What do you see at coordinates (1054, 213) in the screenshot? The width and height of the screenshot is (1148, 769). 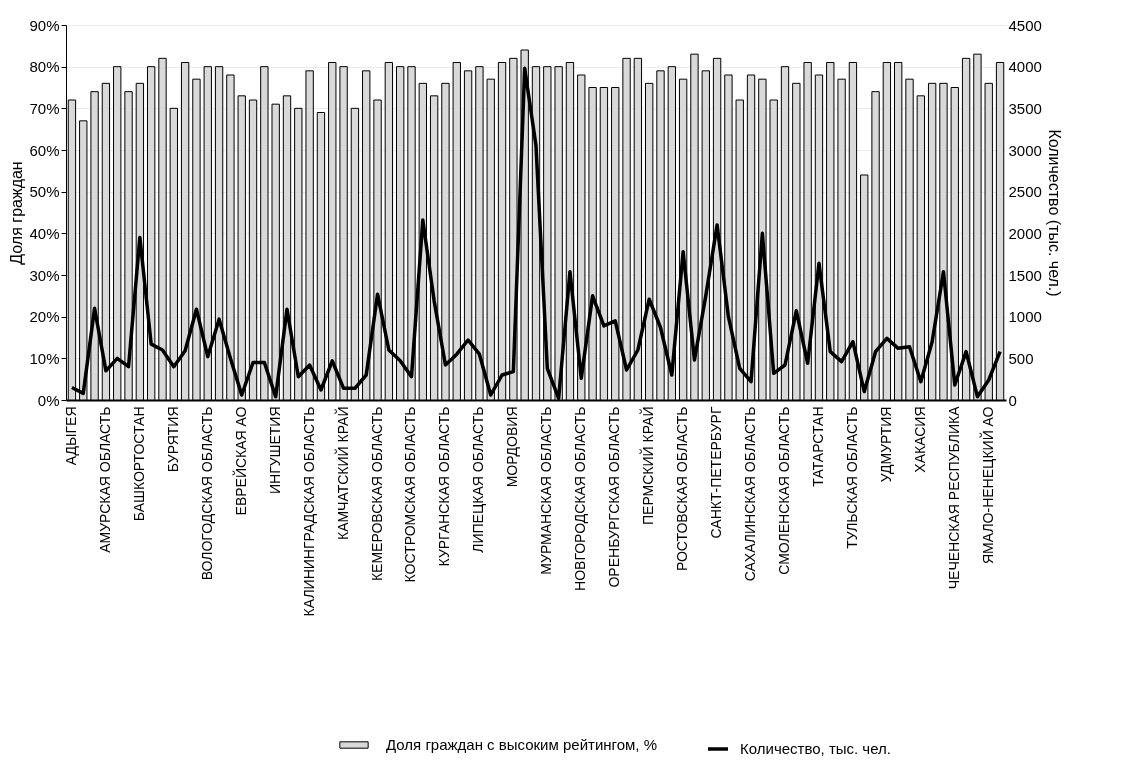 I see `y2-axis-title: Количество (тыс. чел.)` at bounding box center [1054, 213].